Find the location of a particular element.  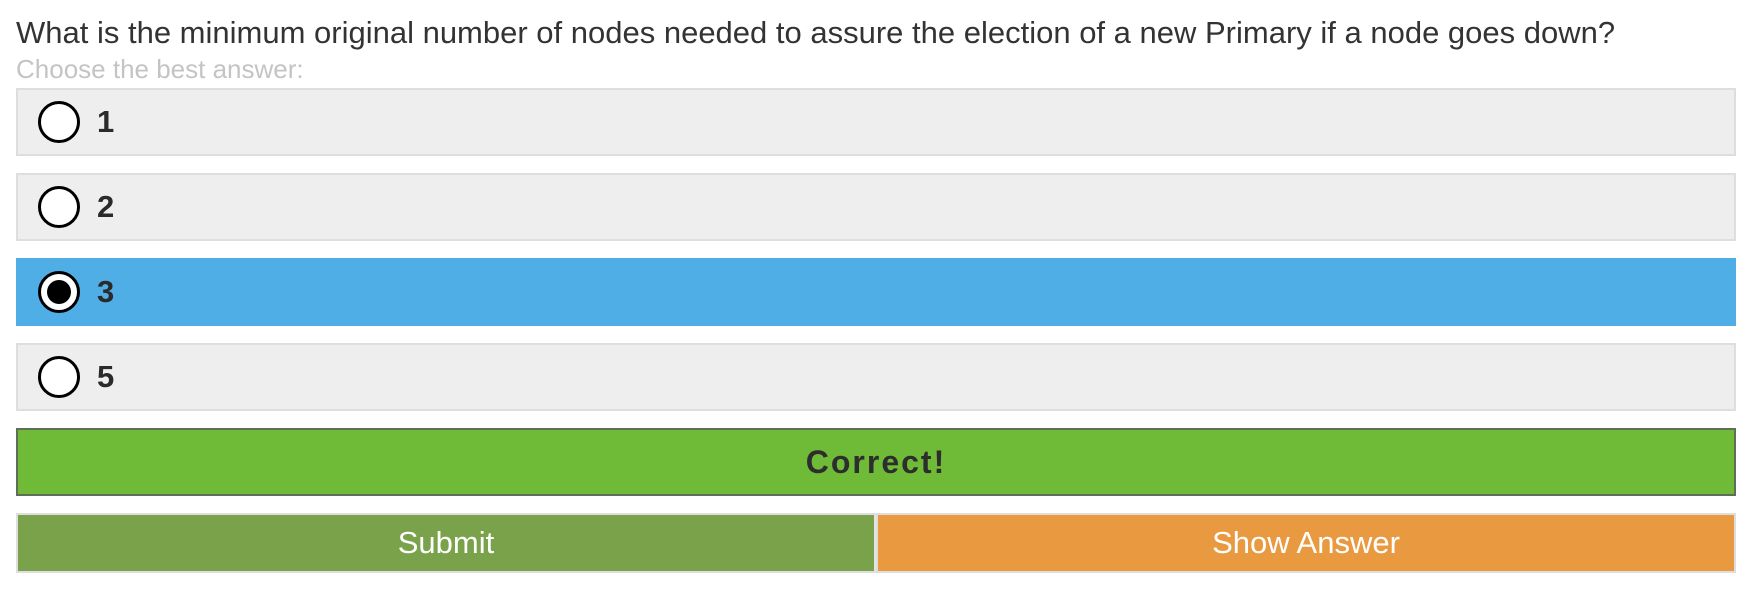

radio-selected-icon is located at coordinates (59, 292).